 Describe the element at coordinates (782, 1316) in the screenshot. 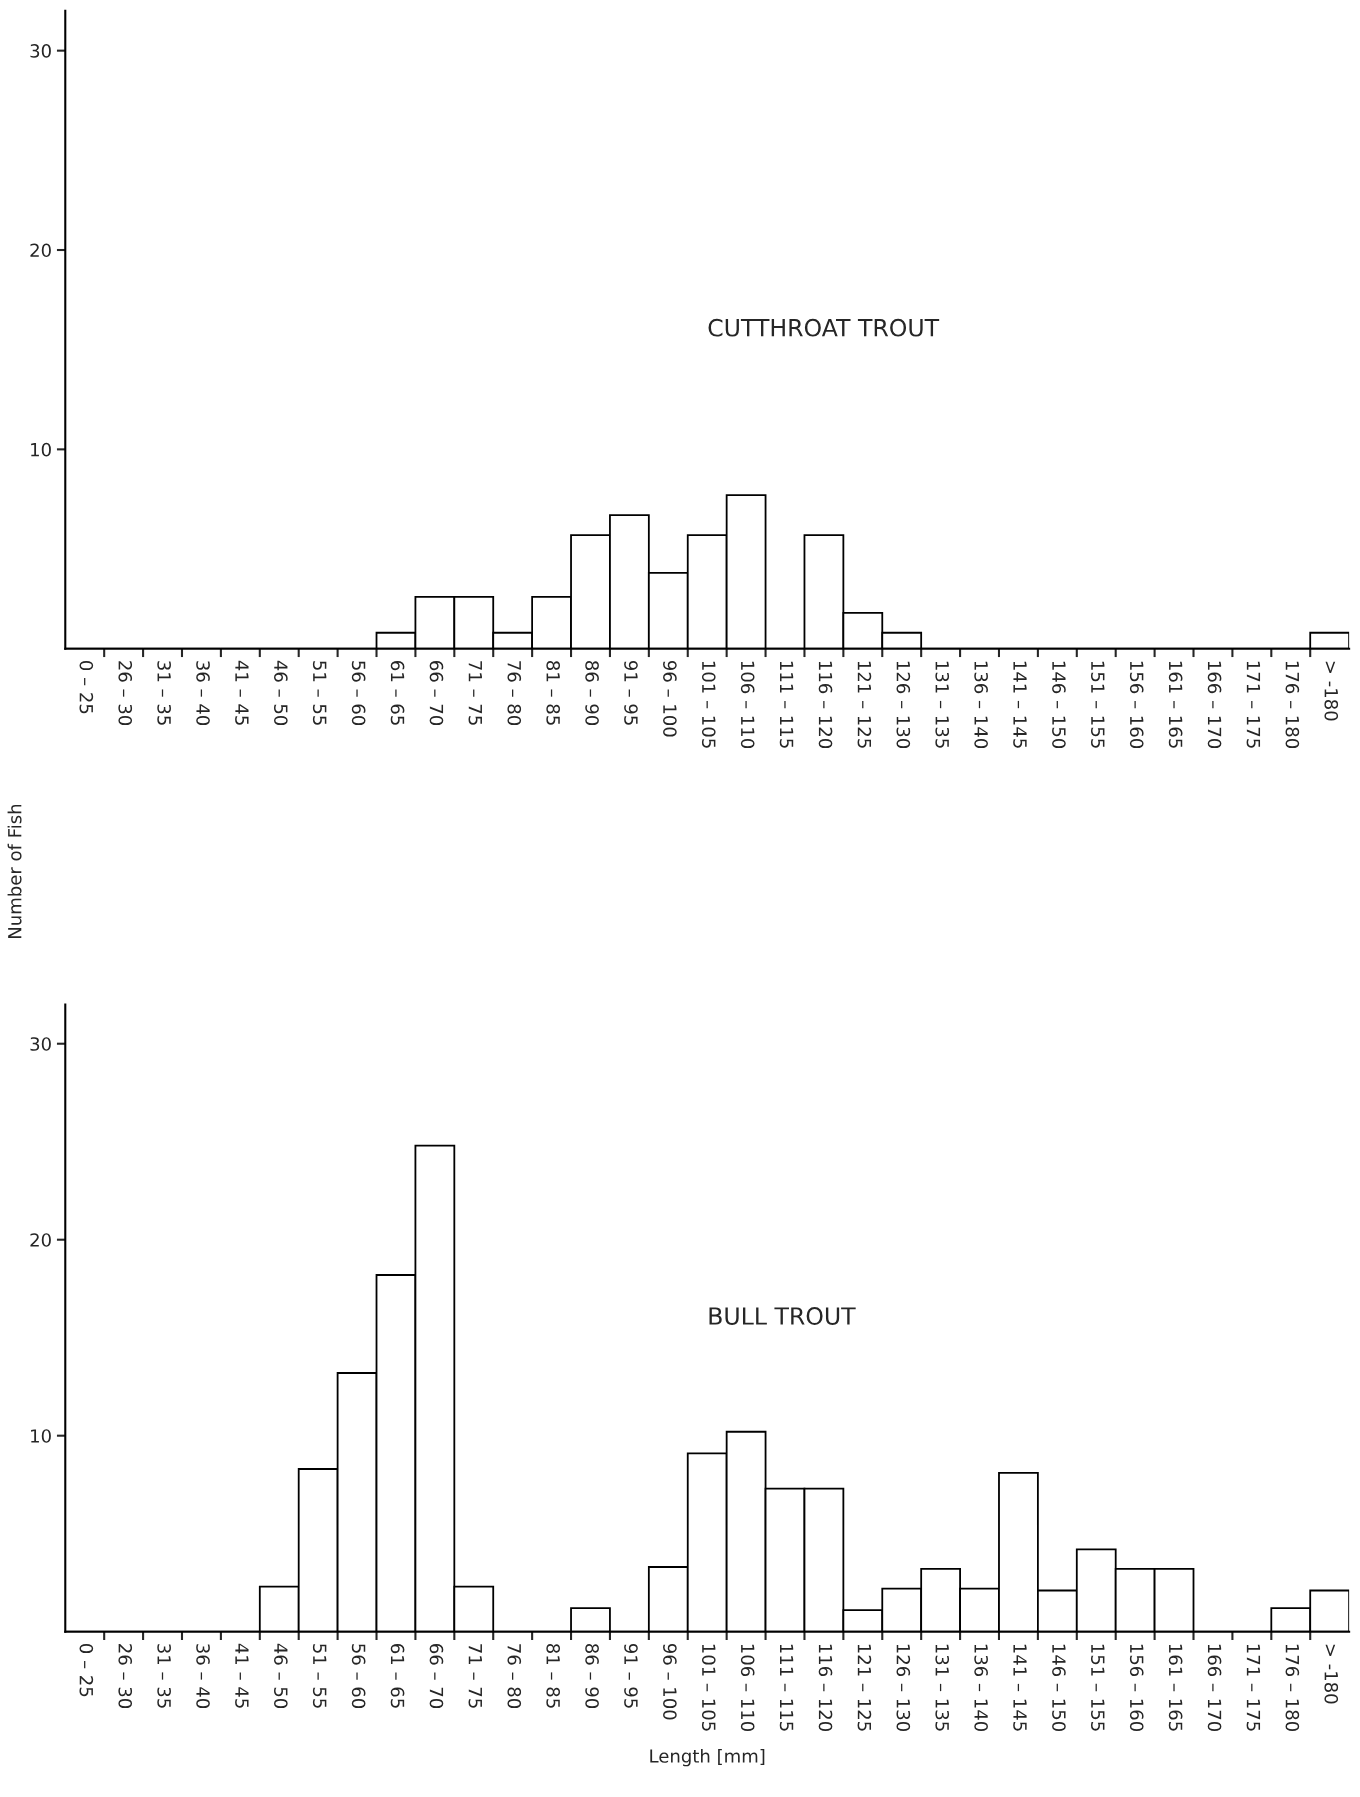

I see `text: BULL TROUT` at that location.